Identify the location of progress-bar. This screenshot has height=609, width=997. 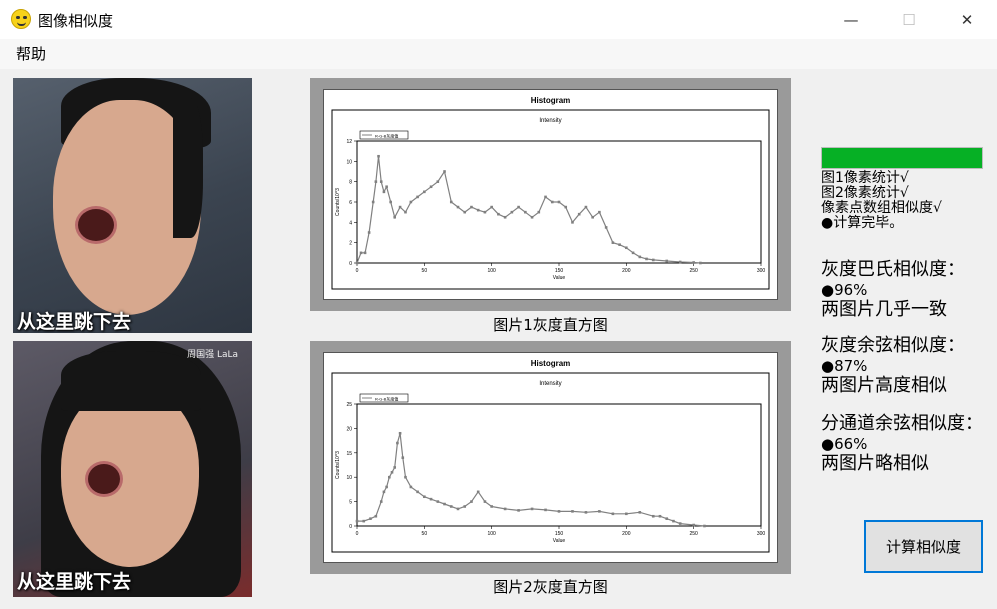
(902, 158).